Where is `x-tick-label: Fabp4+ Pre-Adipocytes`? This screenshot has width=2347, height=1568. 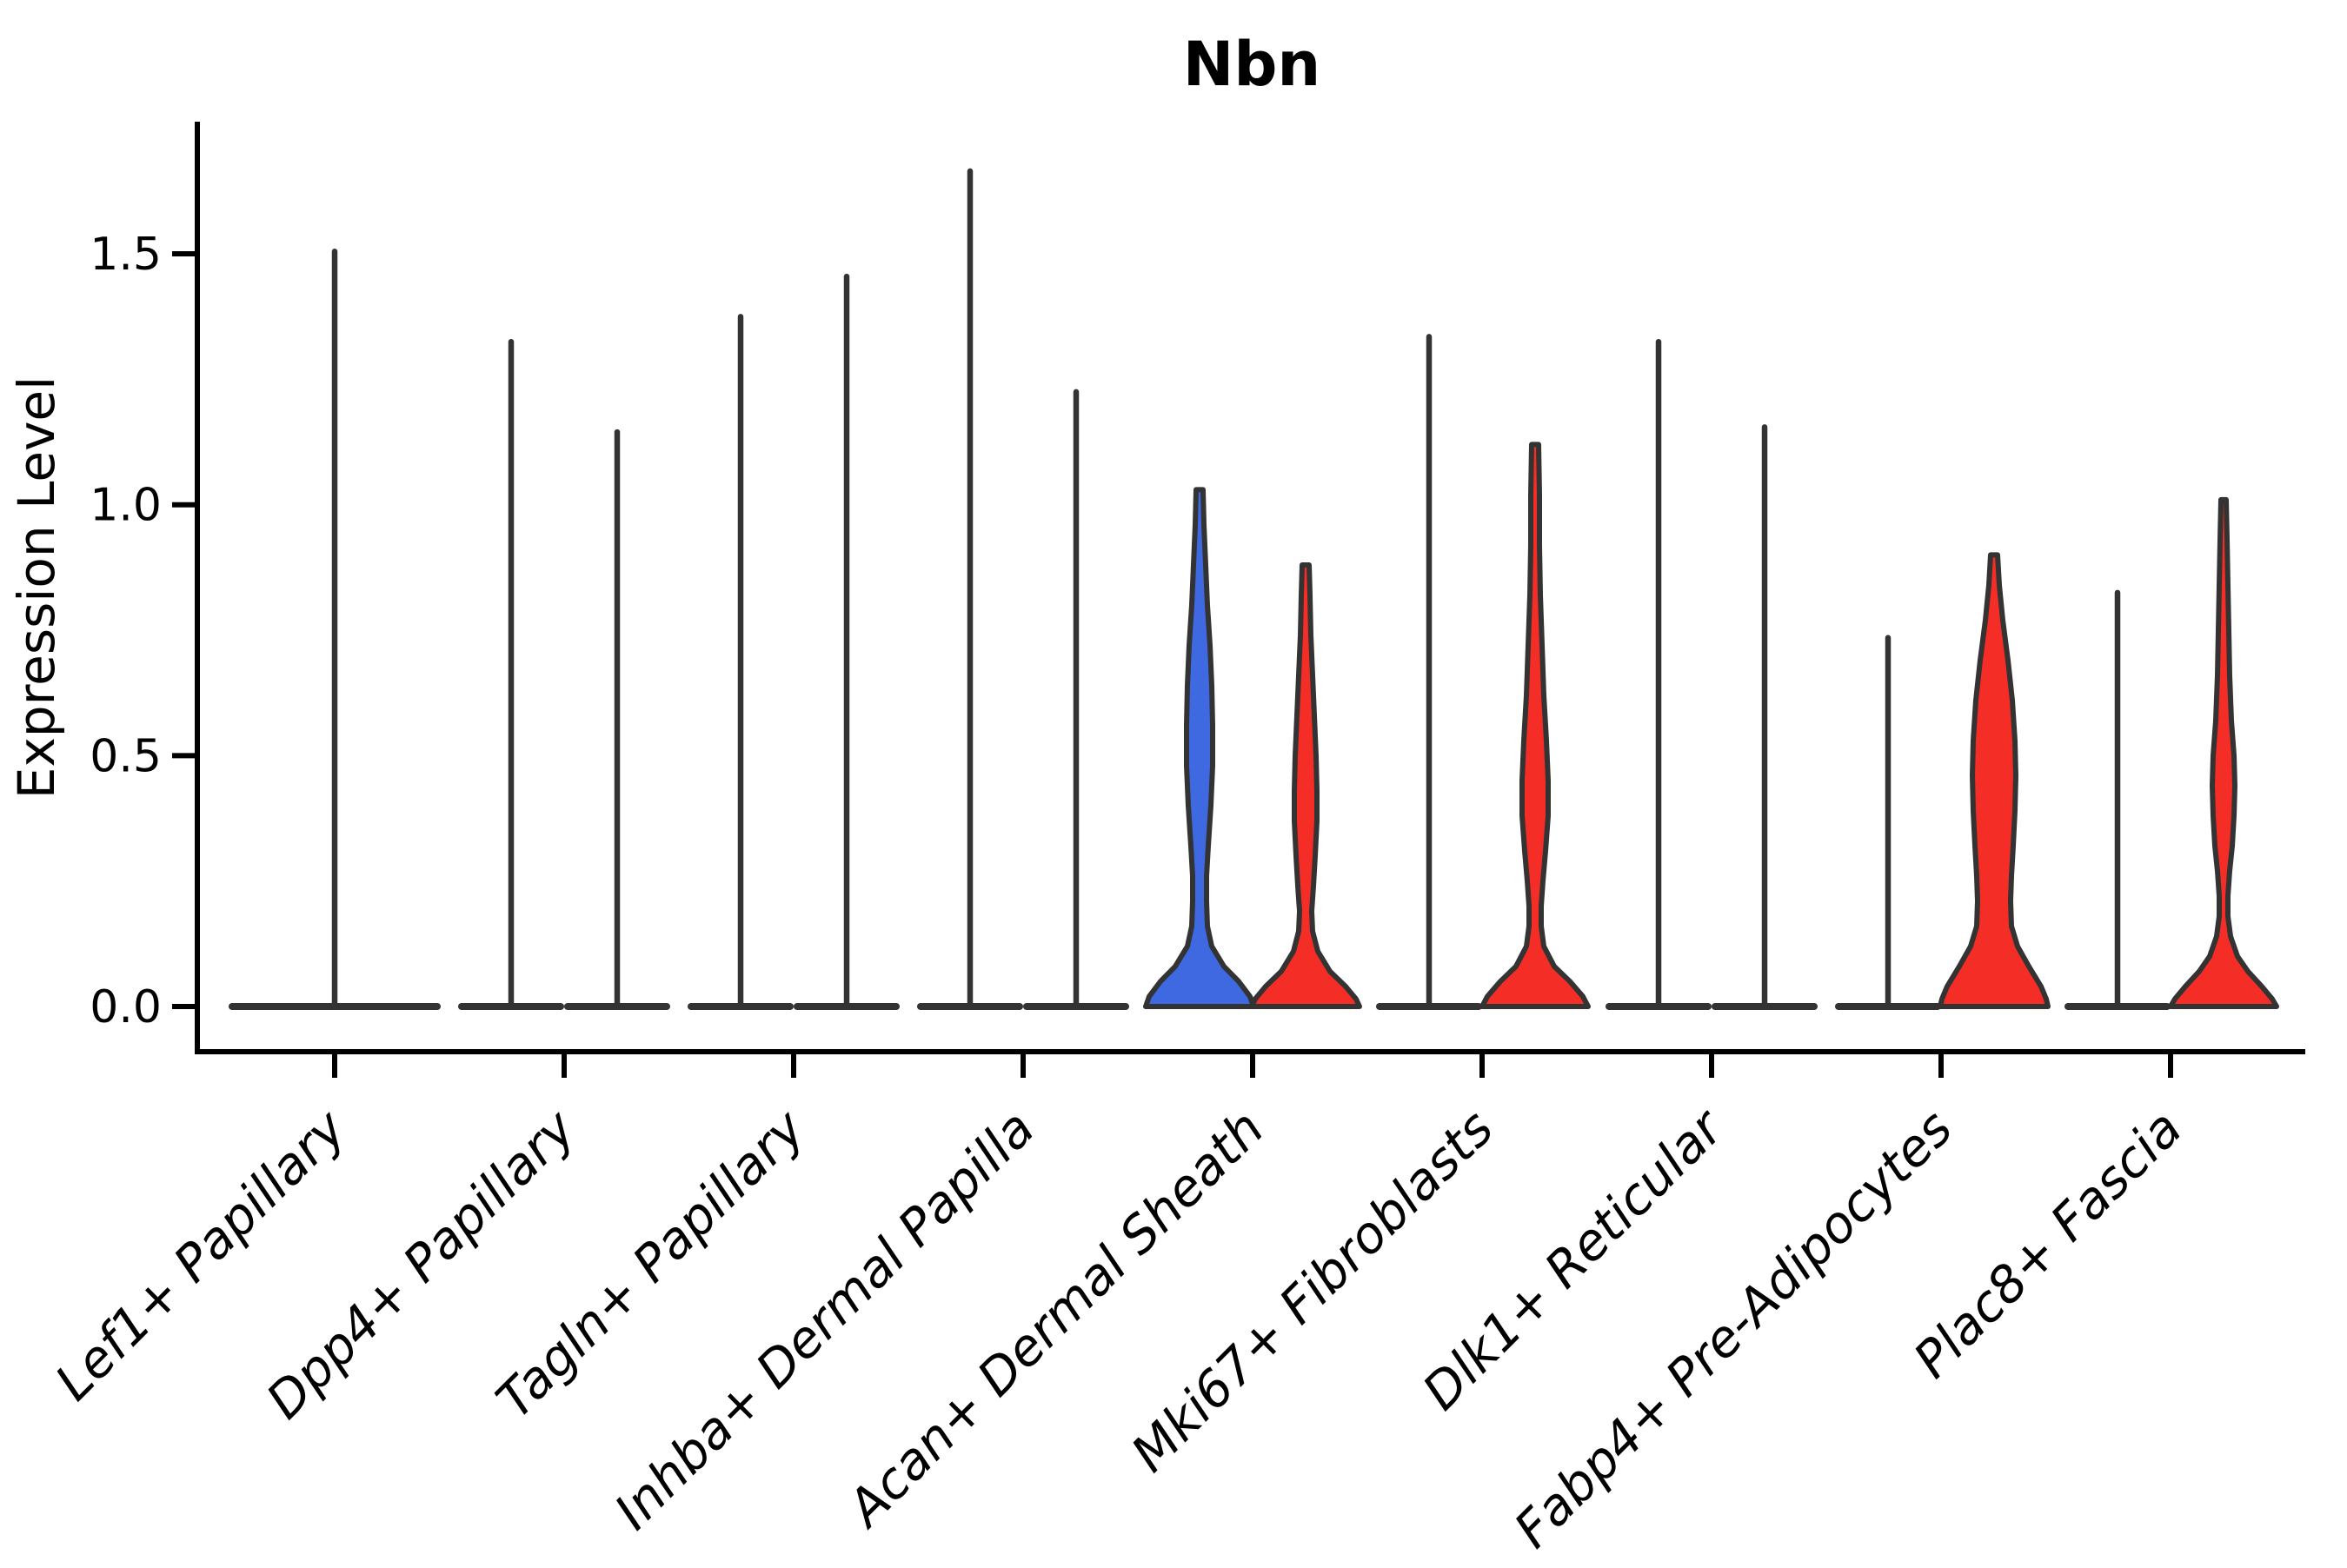
x-tick-label: Fabp4+ Pre-Adipocytes is located at coordinates (1734, 1329).